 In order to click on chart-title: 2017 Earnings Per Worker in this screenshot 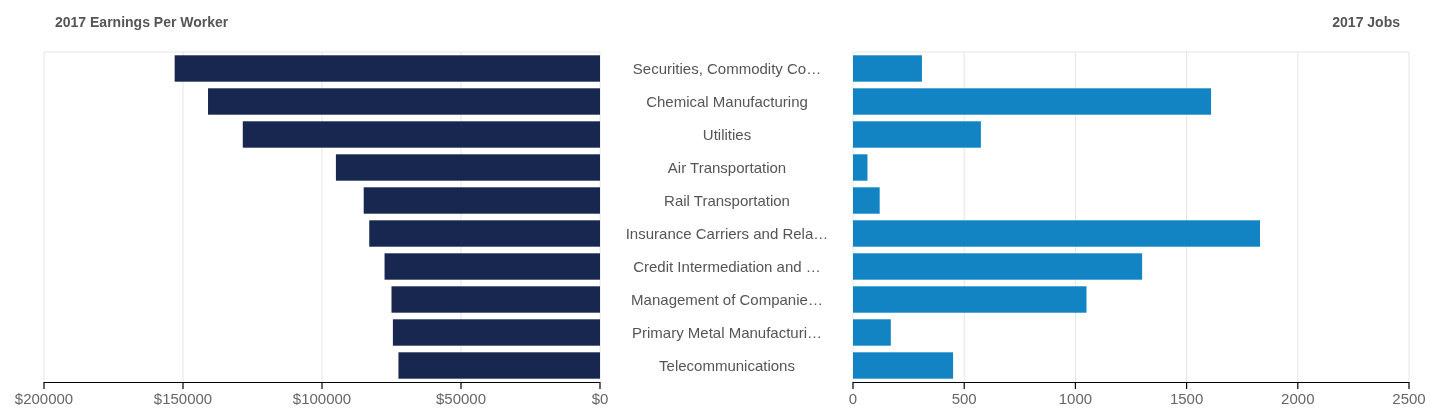, I will do `click(142, 22)`.